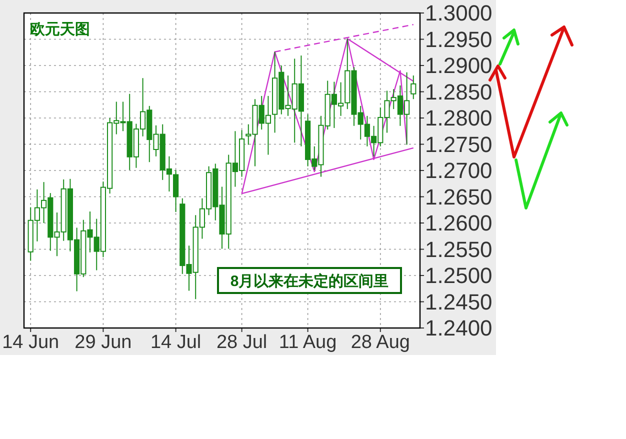 This screenshot has height=439, width=626. What do you see at coordinates (380, 342) in the screenshot?
I see `x-tick-label: 28 Aug` at bounding box center [380, 342].